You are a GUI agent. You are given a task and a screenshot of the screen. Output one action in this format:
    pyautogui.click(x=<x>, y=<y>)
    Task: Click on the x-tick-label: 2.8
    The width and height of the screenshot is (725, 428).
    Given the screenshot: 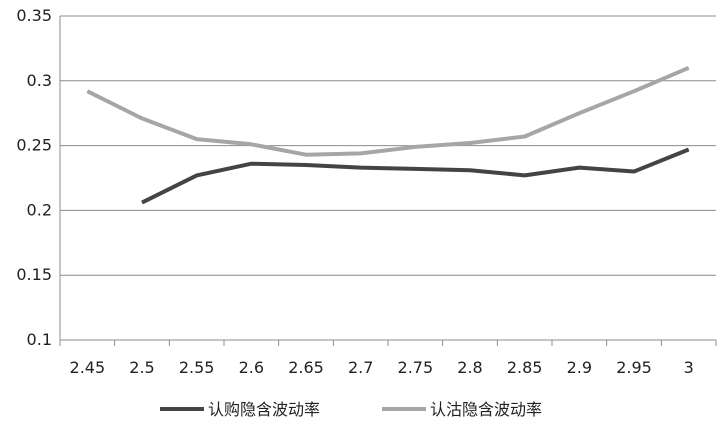 What is the action you would take?
    pyautogui.click(x=469, y=367)
    